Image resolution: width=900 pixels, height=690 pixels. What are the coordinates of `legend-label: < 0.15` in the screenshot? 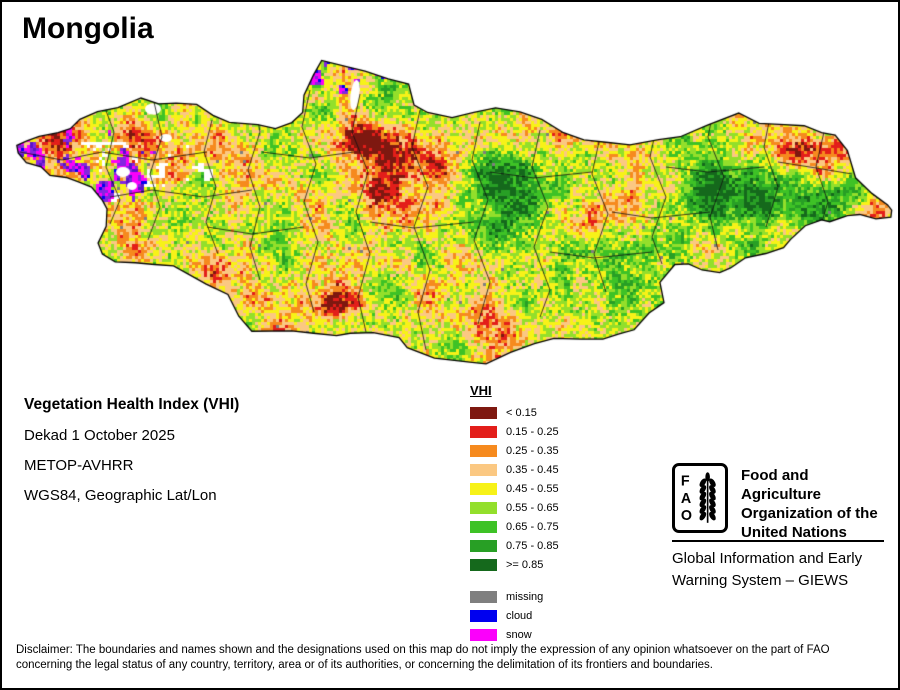 It's located at (521, 412).